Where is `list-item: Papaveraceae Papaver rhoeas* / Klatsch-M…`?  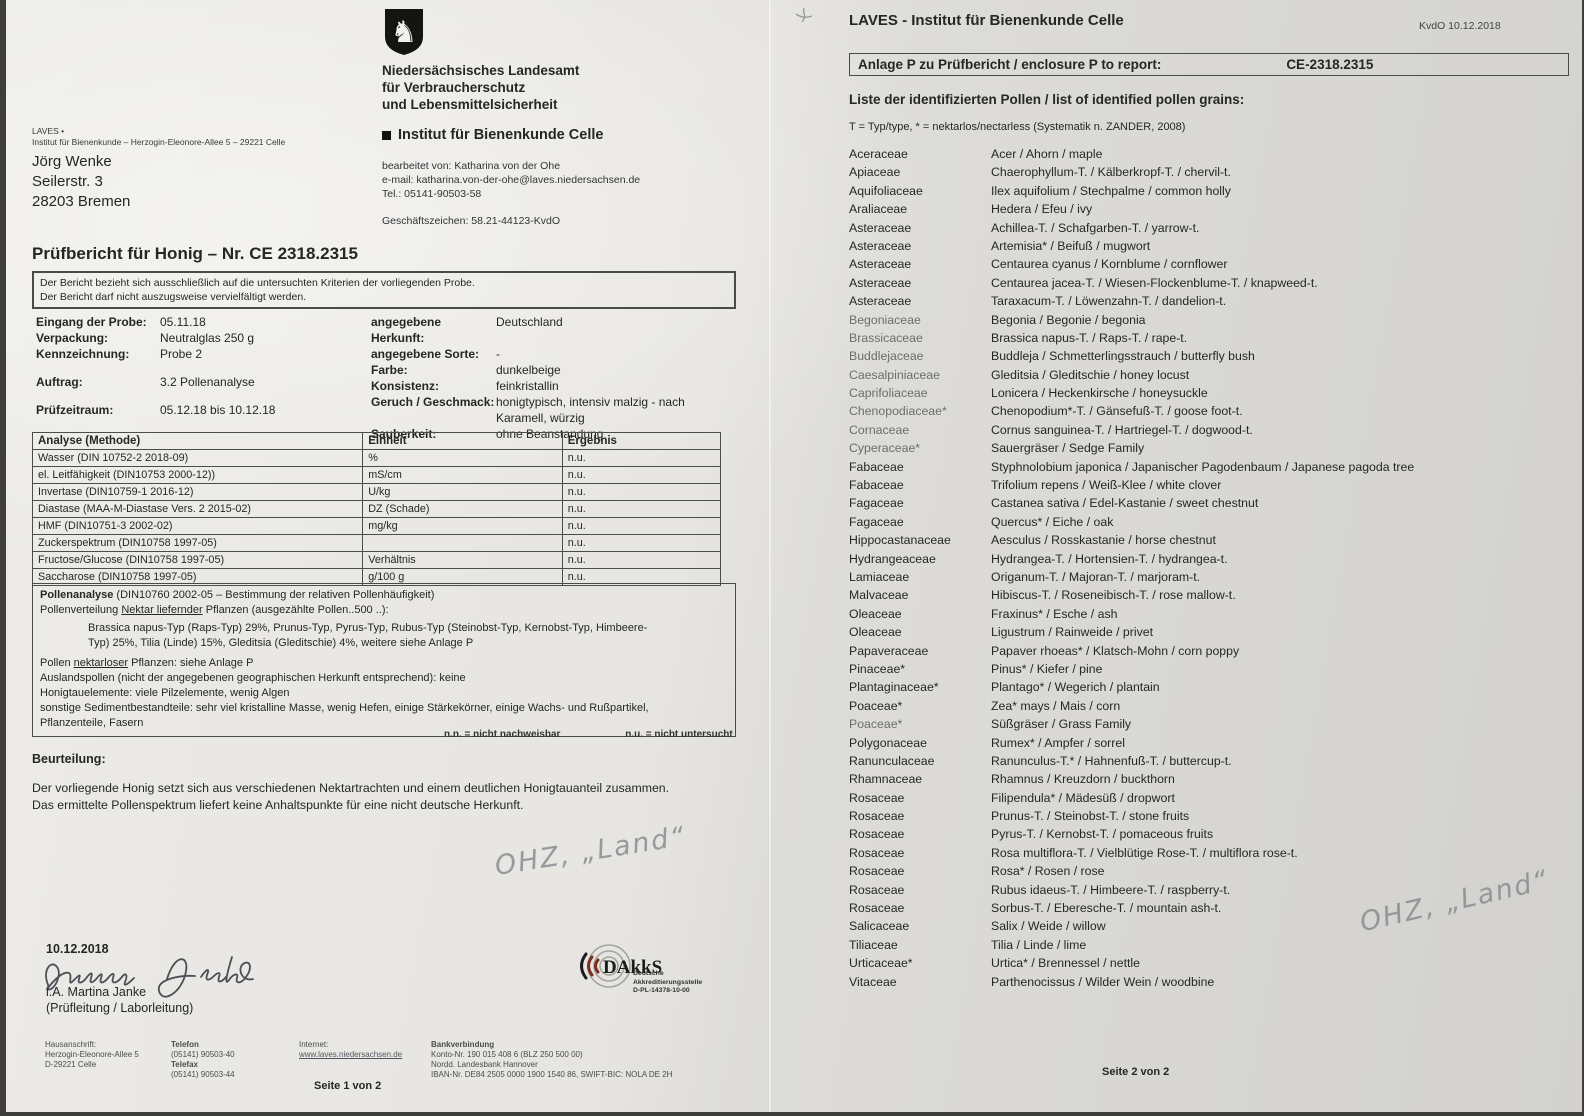
list-item: Papaveraceae Papaver rhoeas* / Klatsch-M… is located at coordinates (1209, 653).